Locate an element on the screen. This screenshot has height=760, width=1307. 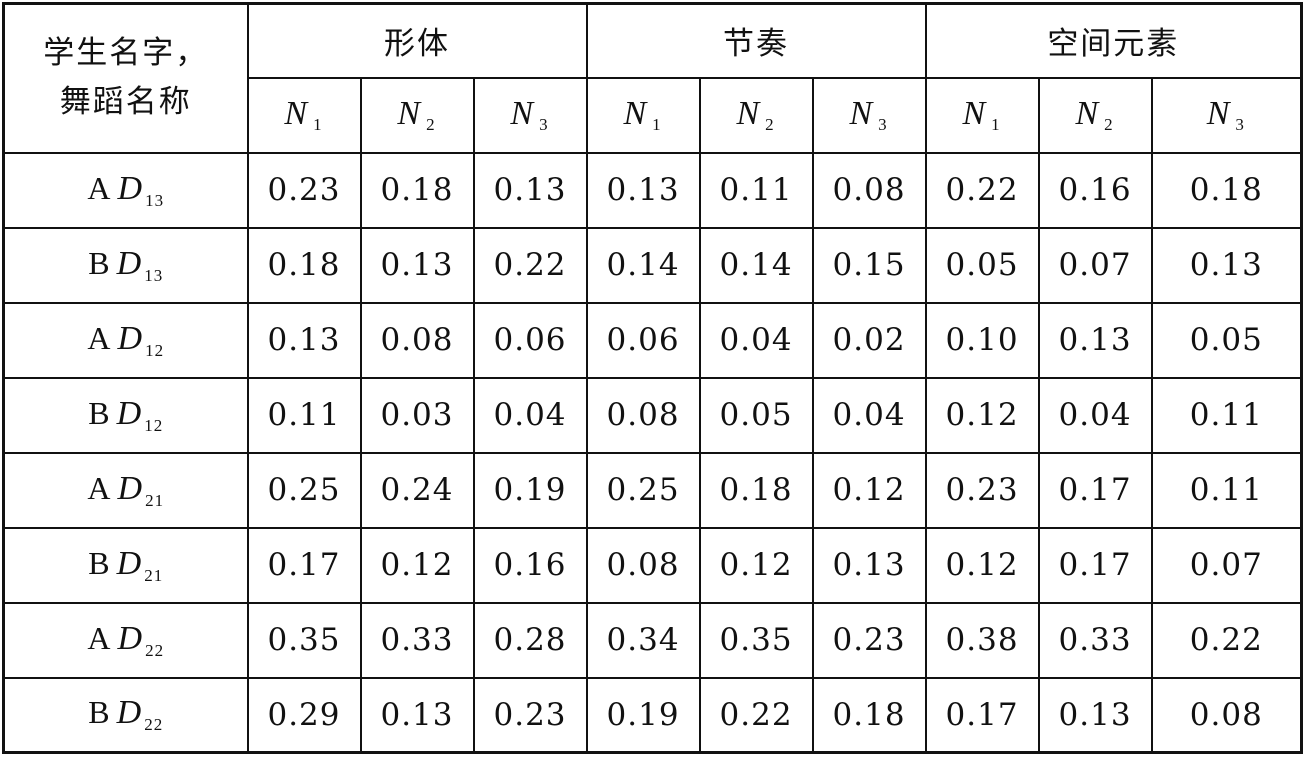
table-row: A D 21 0.25 0.24 0.19 0.25 0.18 0.12 0.23 0.17 0.11 is located at coordinates (652, 490).